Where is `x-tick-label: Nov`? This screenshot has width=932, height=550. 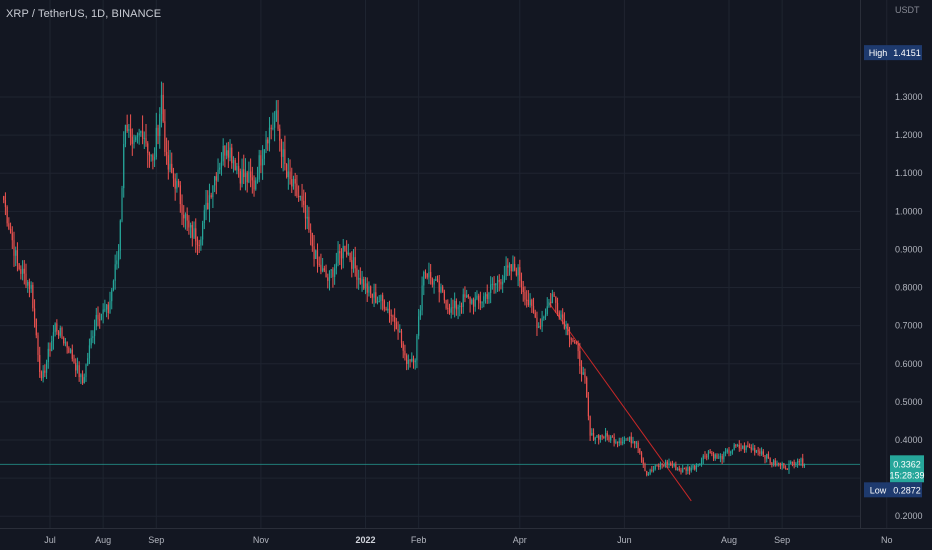 x-tick-label: Nov is located at coordinates (261, 540).